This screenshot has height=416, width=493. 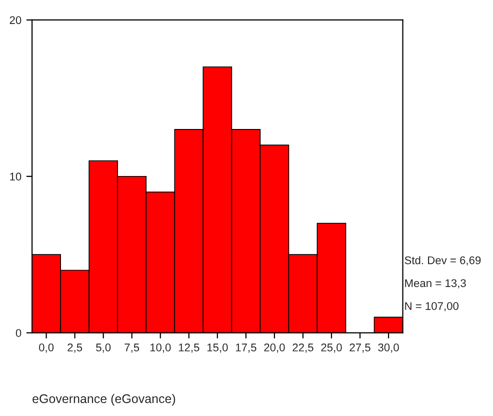 What do you see at coordinates (46, 348) in the screenshot?
I see `x-tick-label: 0,0` at bounding box center [46, 348].